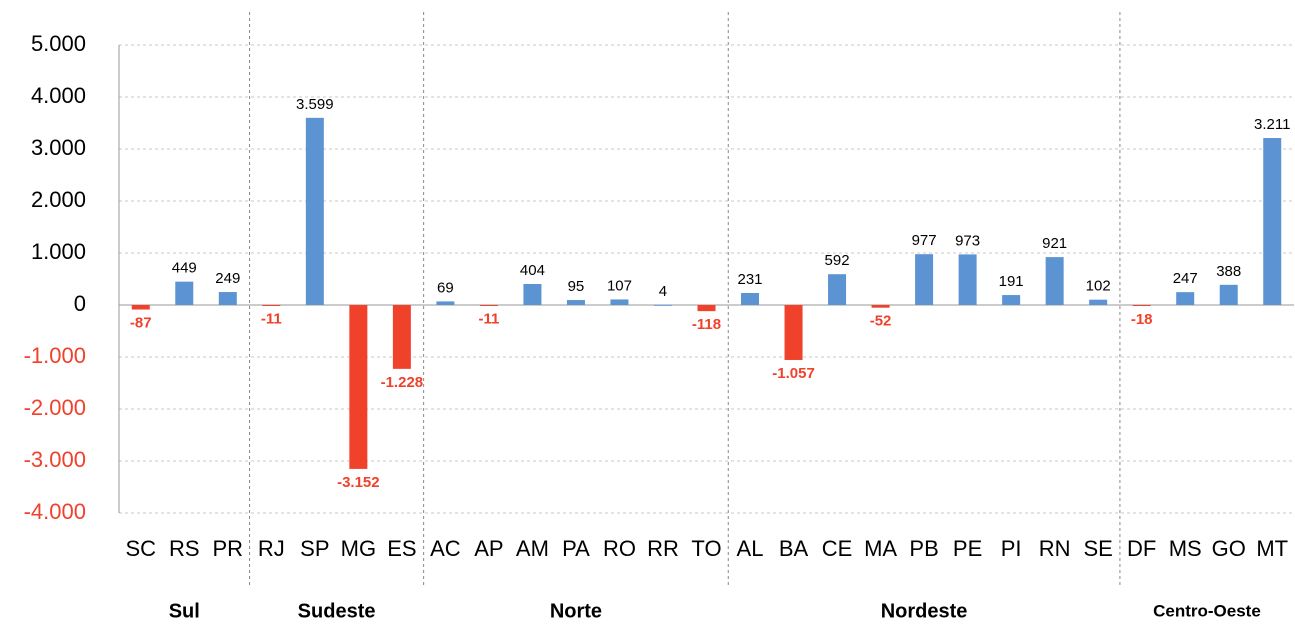 Image resolution: width=1295 pixels, height=626 pixels. I want to click on value-label: 107, so click(619, 285).